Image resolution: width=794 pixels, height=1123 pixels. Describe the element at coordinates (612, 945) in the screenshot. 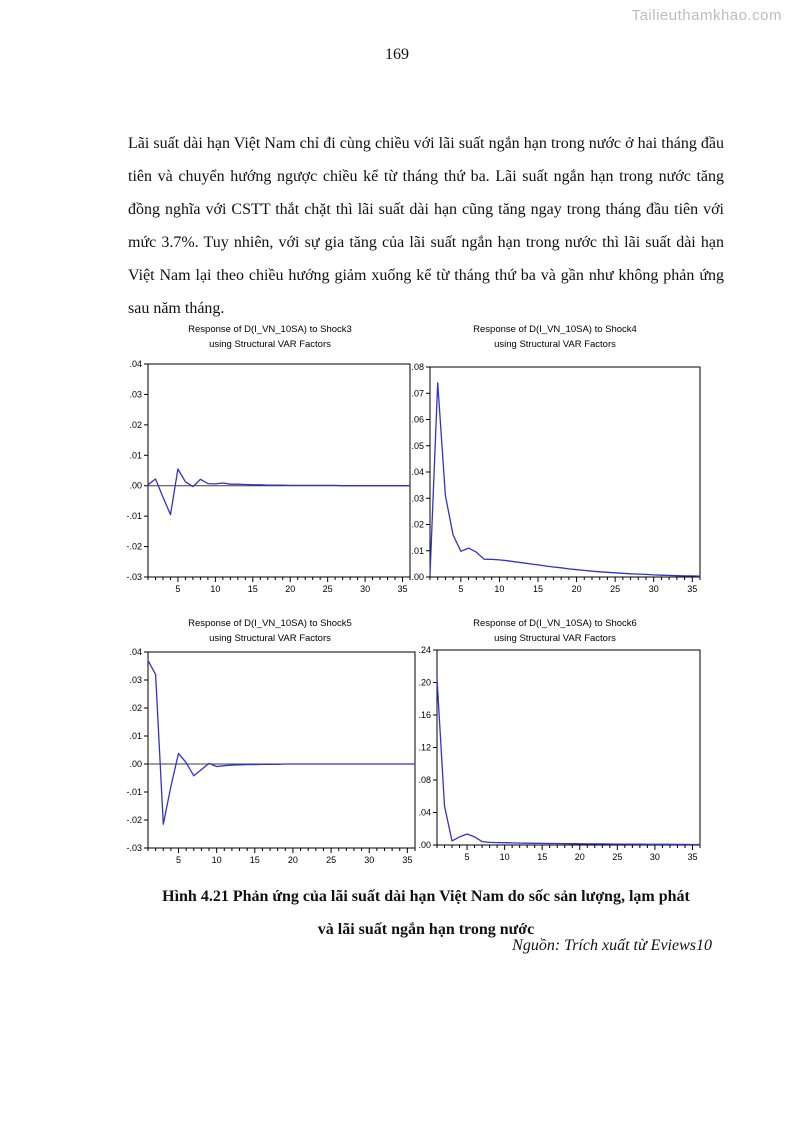

I see `figure-source: Nguồn: Trích xuất từ Eviews10` at that location.